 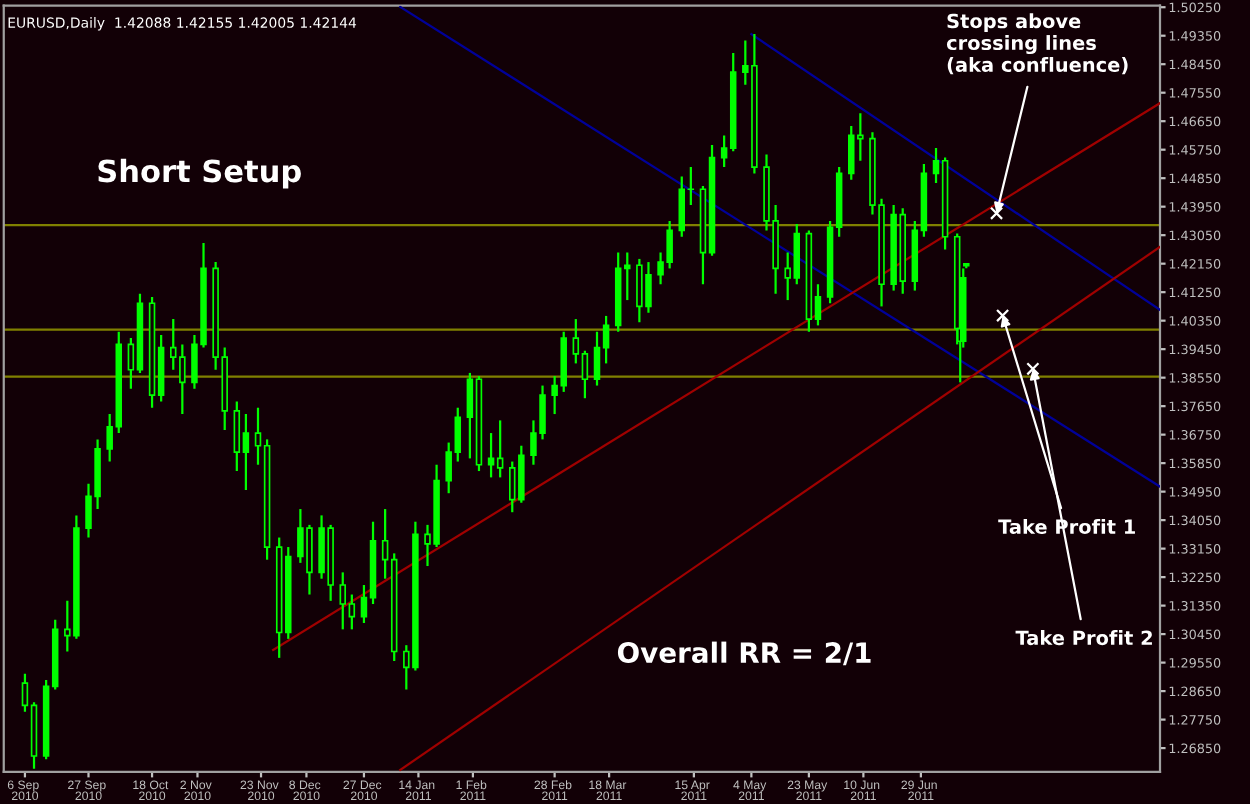 I want to click on annotation: Short Setup, so click(x=199, y=173).